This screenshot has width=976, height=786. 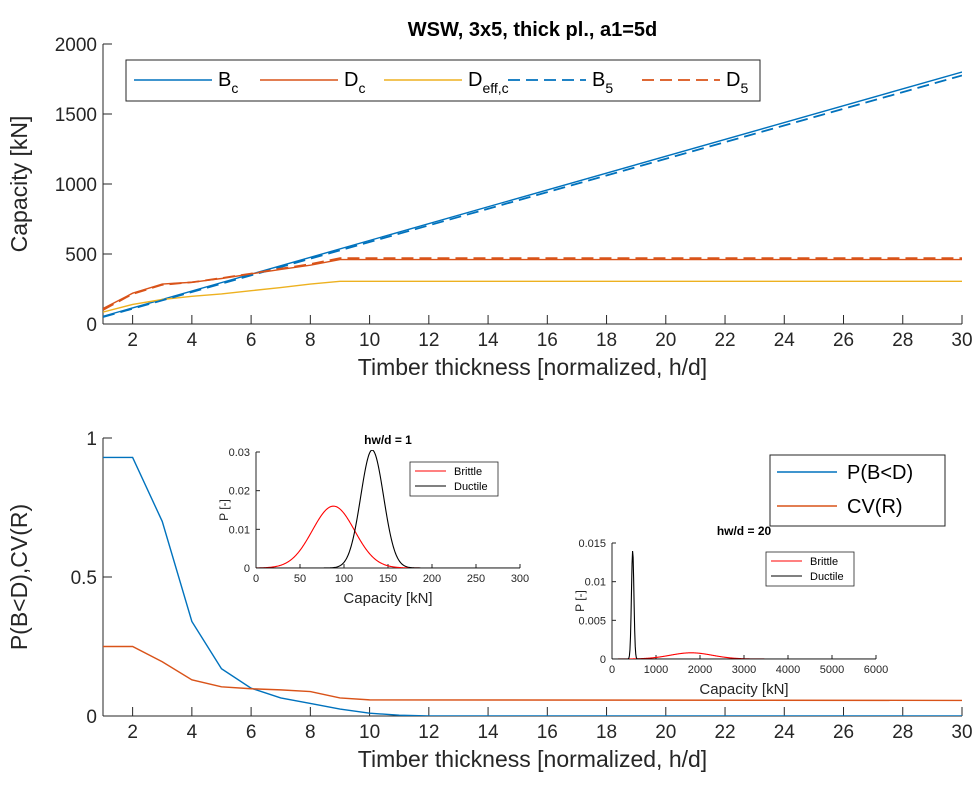 What do you see at coordinates (744, 531) in the screenshot?
I see `chart-title: hw/d = 20` at bounding box center [744, 531].